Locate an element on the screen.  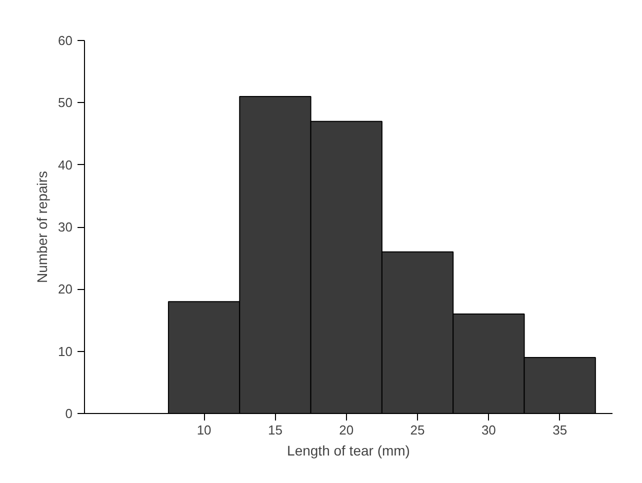
y-tick-label: 10 is located at coordinates (65, 351).